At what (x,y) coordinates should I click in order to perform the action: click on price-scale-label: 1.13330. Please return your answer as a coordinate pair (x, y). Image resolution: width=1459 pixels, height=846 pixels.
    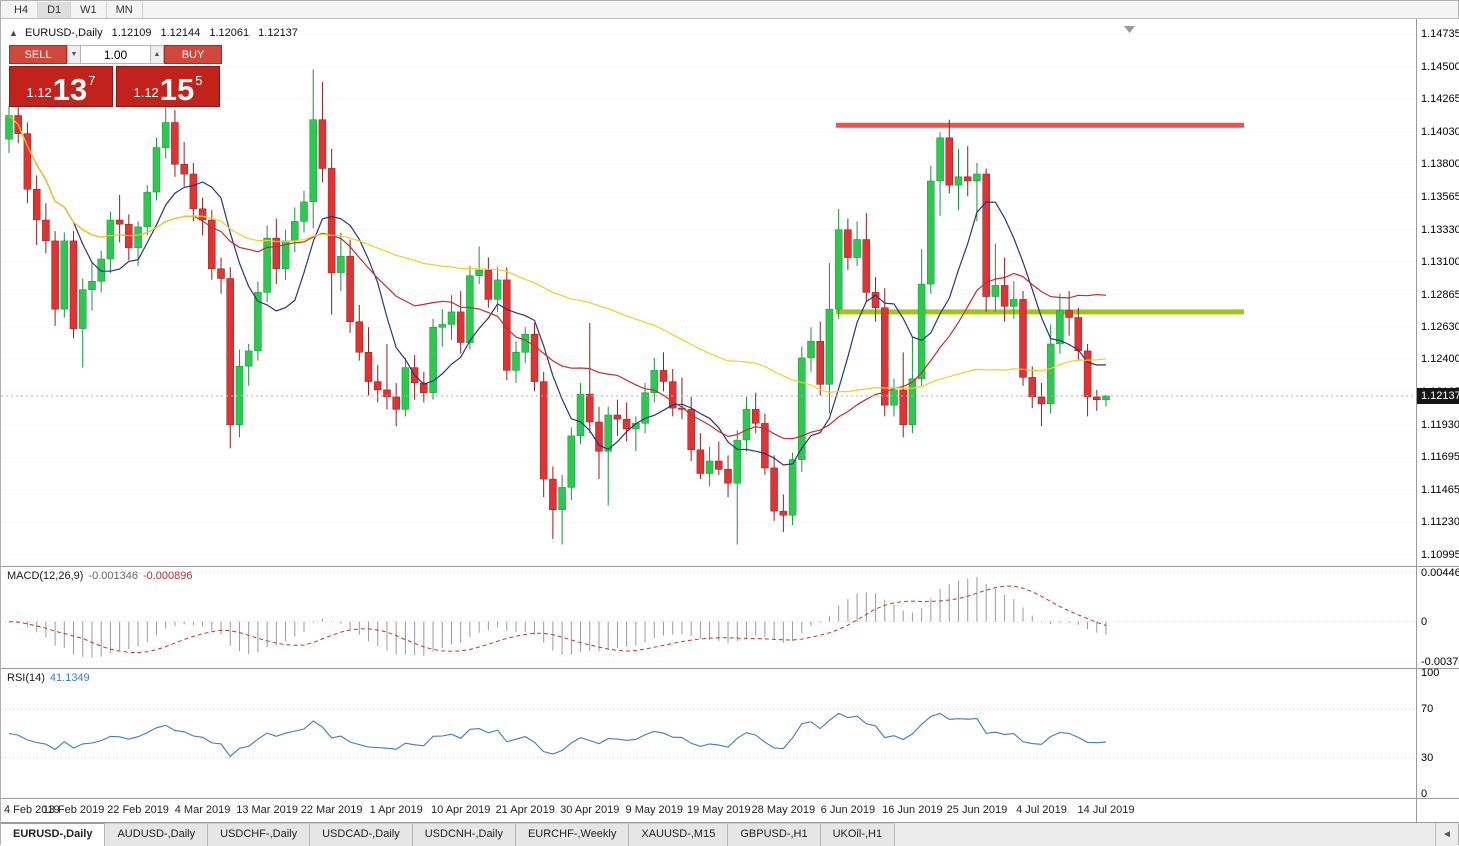
    Looking at the image, I should click on (1440, 229).